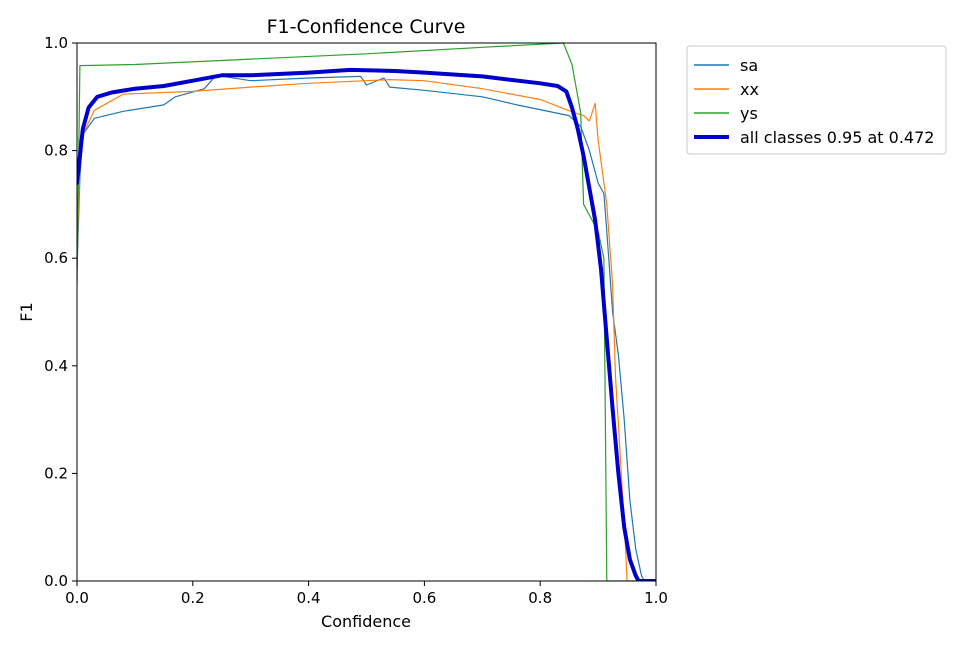 Image resolution: width=972 pixels, height=649 pixels. I want to click on x-tick-label: 0.0, so click(77, 598).